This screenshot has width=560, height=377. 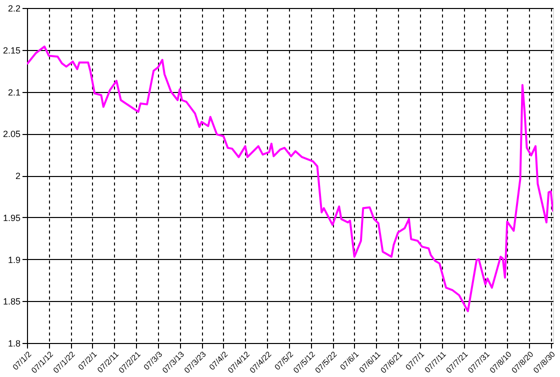 What do you see at coordinates (14, 92) in the screenshot?
I see `y-tick-label: 2.1` at bounding box center [14, 92].